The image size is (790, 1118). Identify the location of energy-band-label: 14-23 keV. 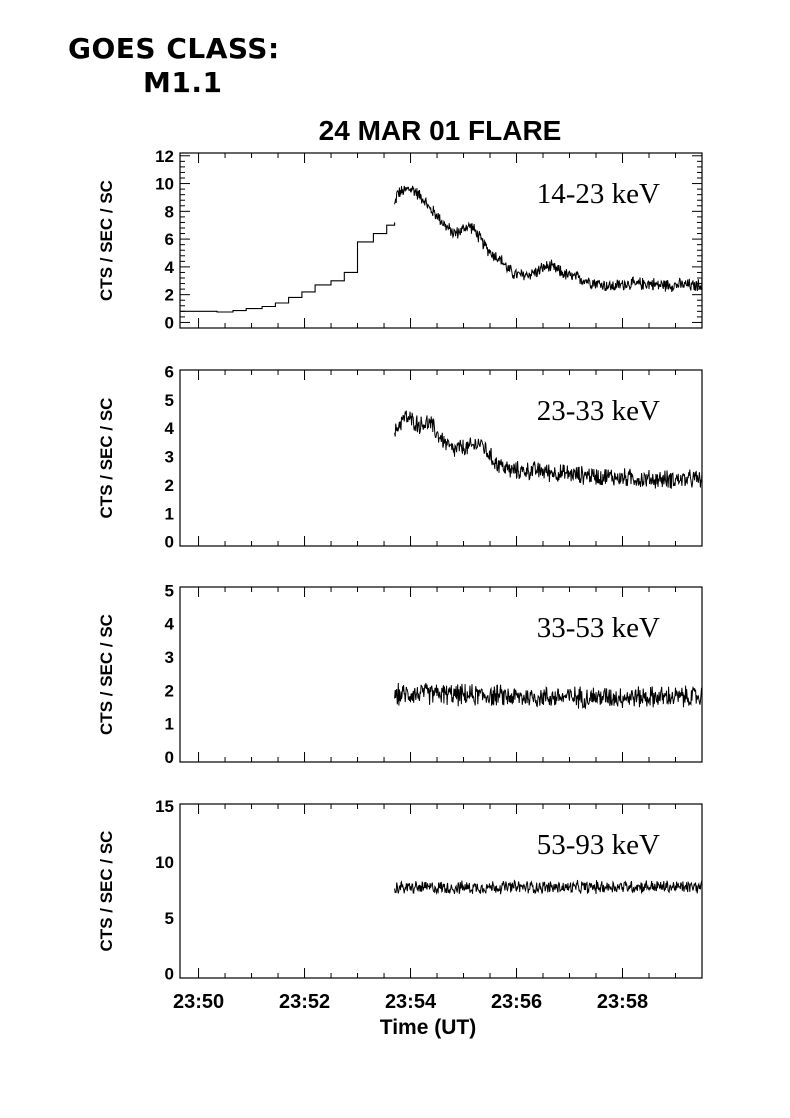
(598, 194).